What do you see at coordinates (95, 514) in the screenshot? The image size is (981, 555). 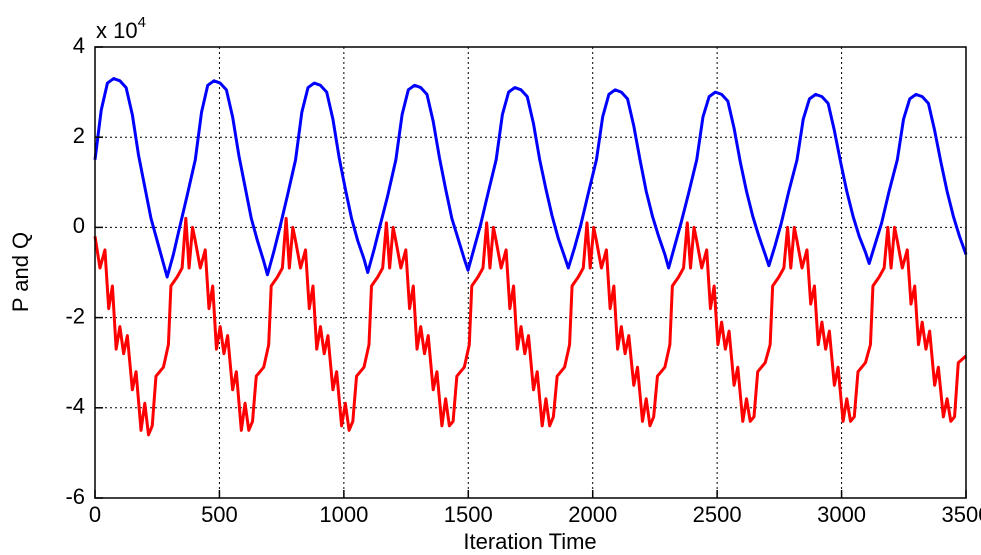 I see `x-tick-label: 0` at bounding box center [95, 514].